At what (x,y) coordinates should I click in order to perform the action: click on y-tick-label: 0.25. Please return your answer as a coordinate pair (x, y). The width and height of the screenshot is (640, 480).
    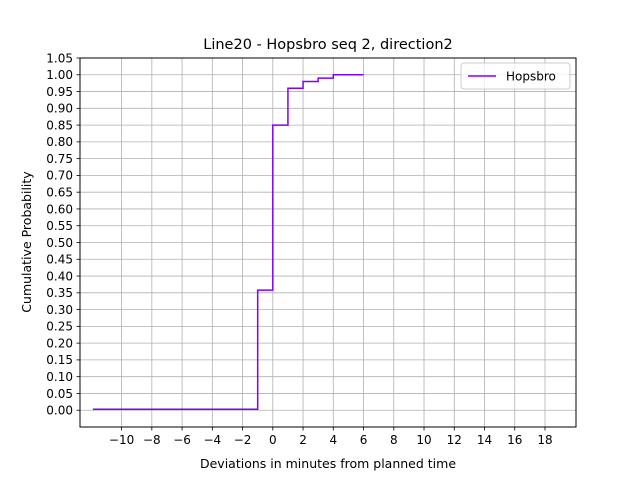
    Looking at the image, I should click on (59, 327).